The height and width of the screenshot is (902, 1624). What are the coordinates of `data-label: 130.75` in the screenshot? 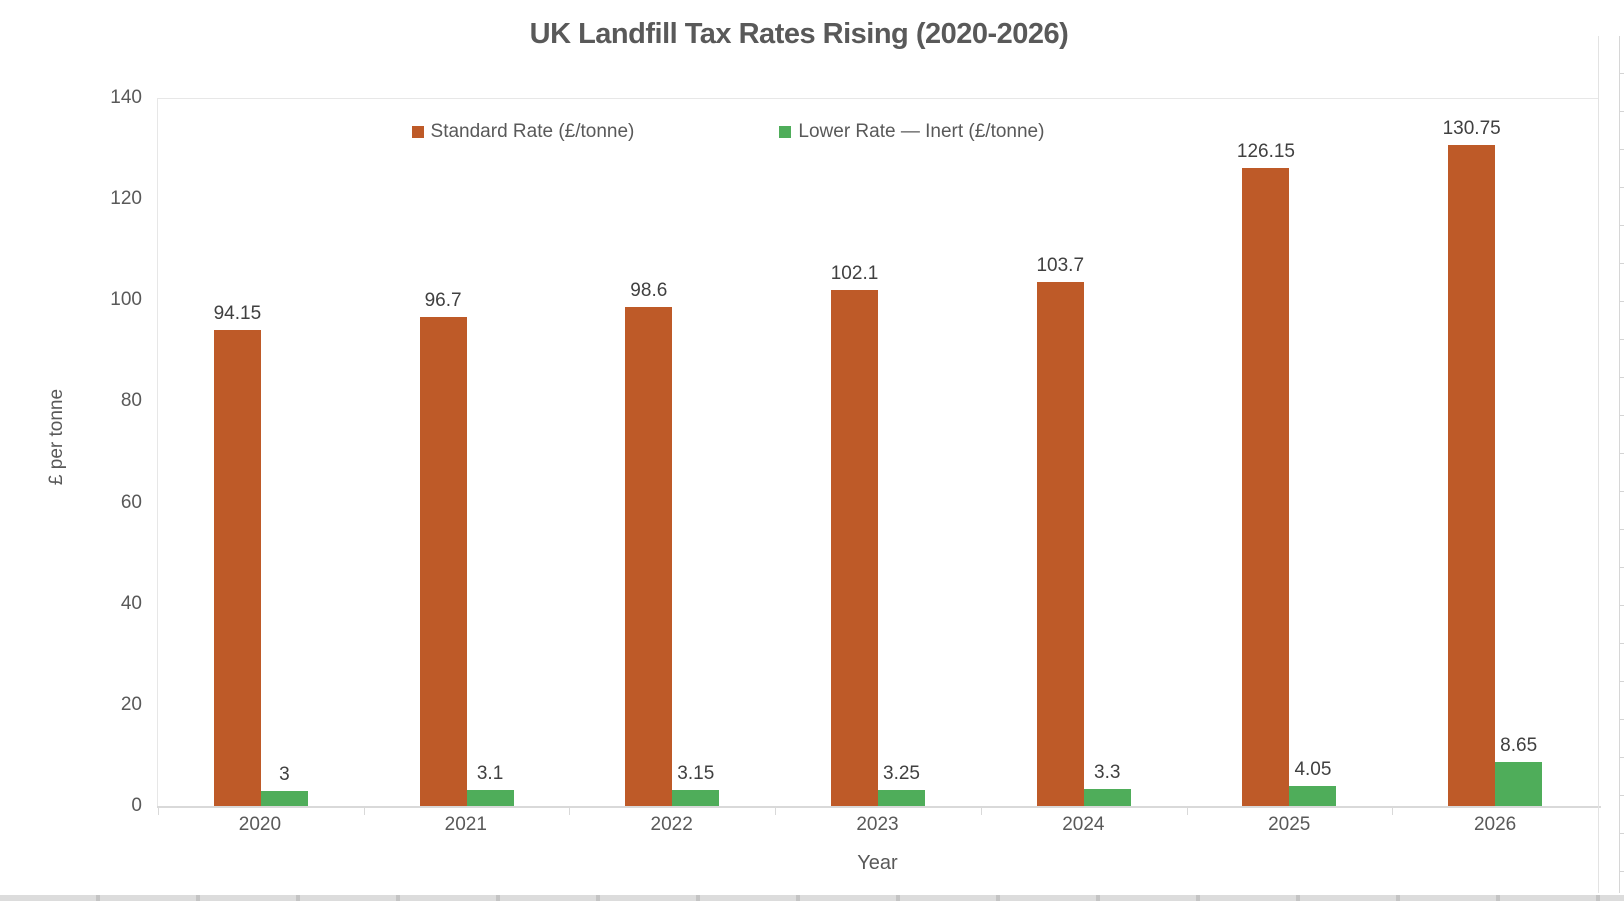 It's located at (1471, 128).